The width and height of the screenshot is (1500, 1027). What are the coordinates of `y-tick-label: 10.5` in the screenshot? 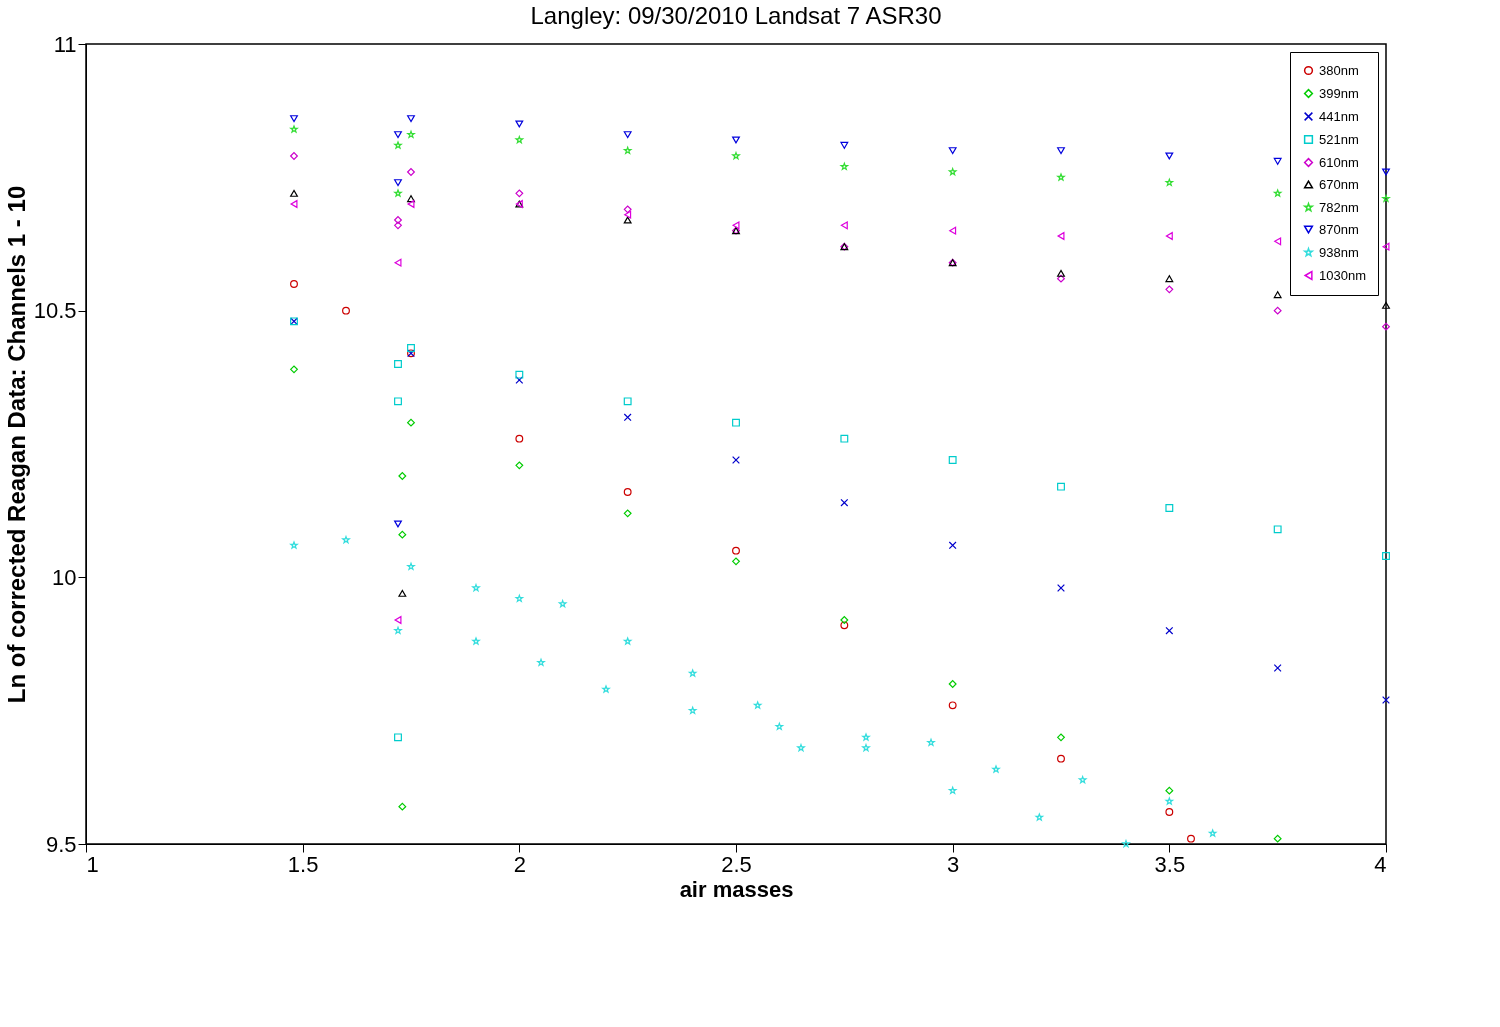 It's located at (55, 311).